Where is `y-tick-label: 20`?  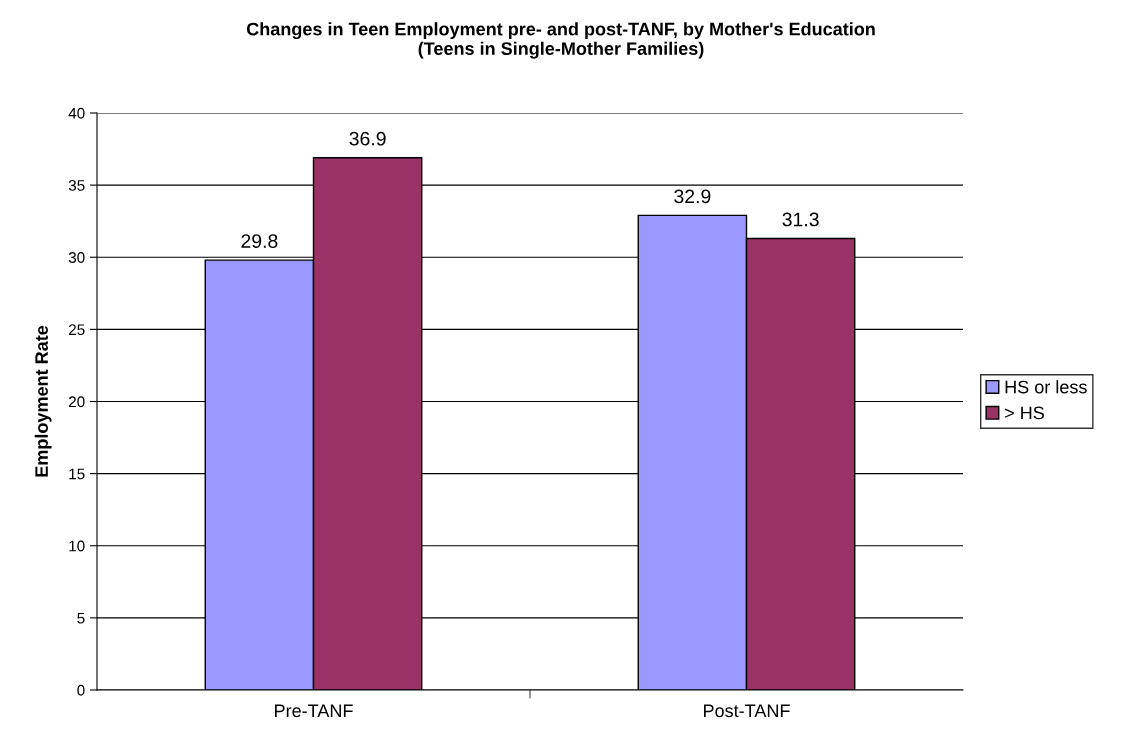
y-tick-label: 20 is located at coordinates (76, 402).